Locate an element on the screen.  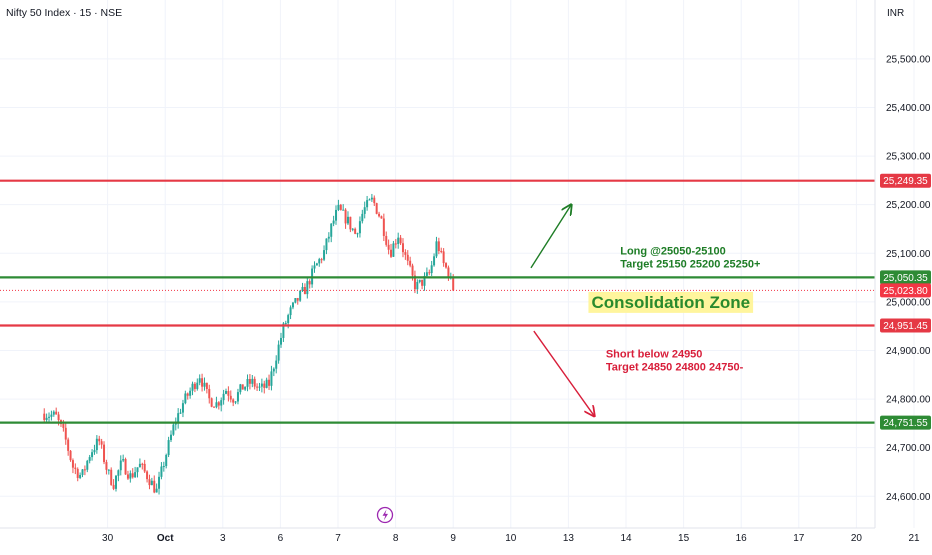
price-tick-label: 25,200.00 is located at coordinates (908, 205).